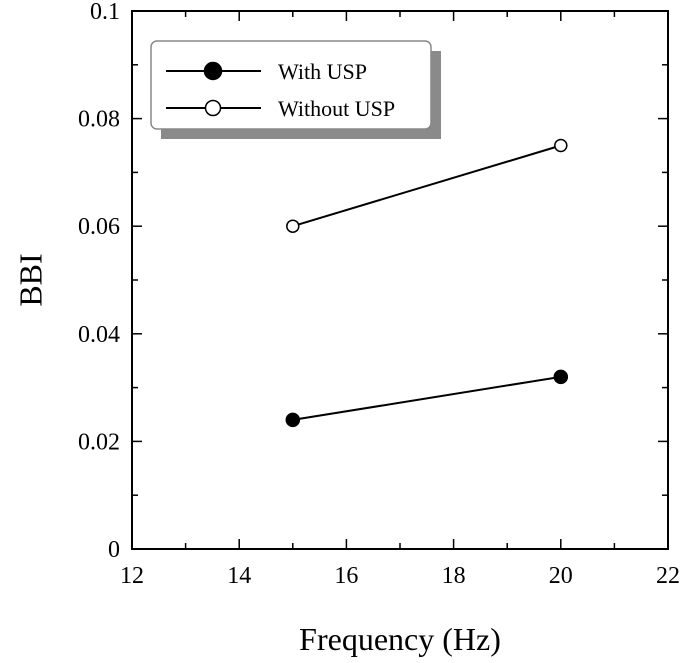 Image resolution: width=685 pixels, height=663 pixels. Describe the element at coordinates (400, 639) in the screenshot. I see `x-axis-title: Frequency (Hz)` at that location.